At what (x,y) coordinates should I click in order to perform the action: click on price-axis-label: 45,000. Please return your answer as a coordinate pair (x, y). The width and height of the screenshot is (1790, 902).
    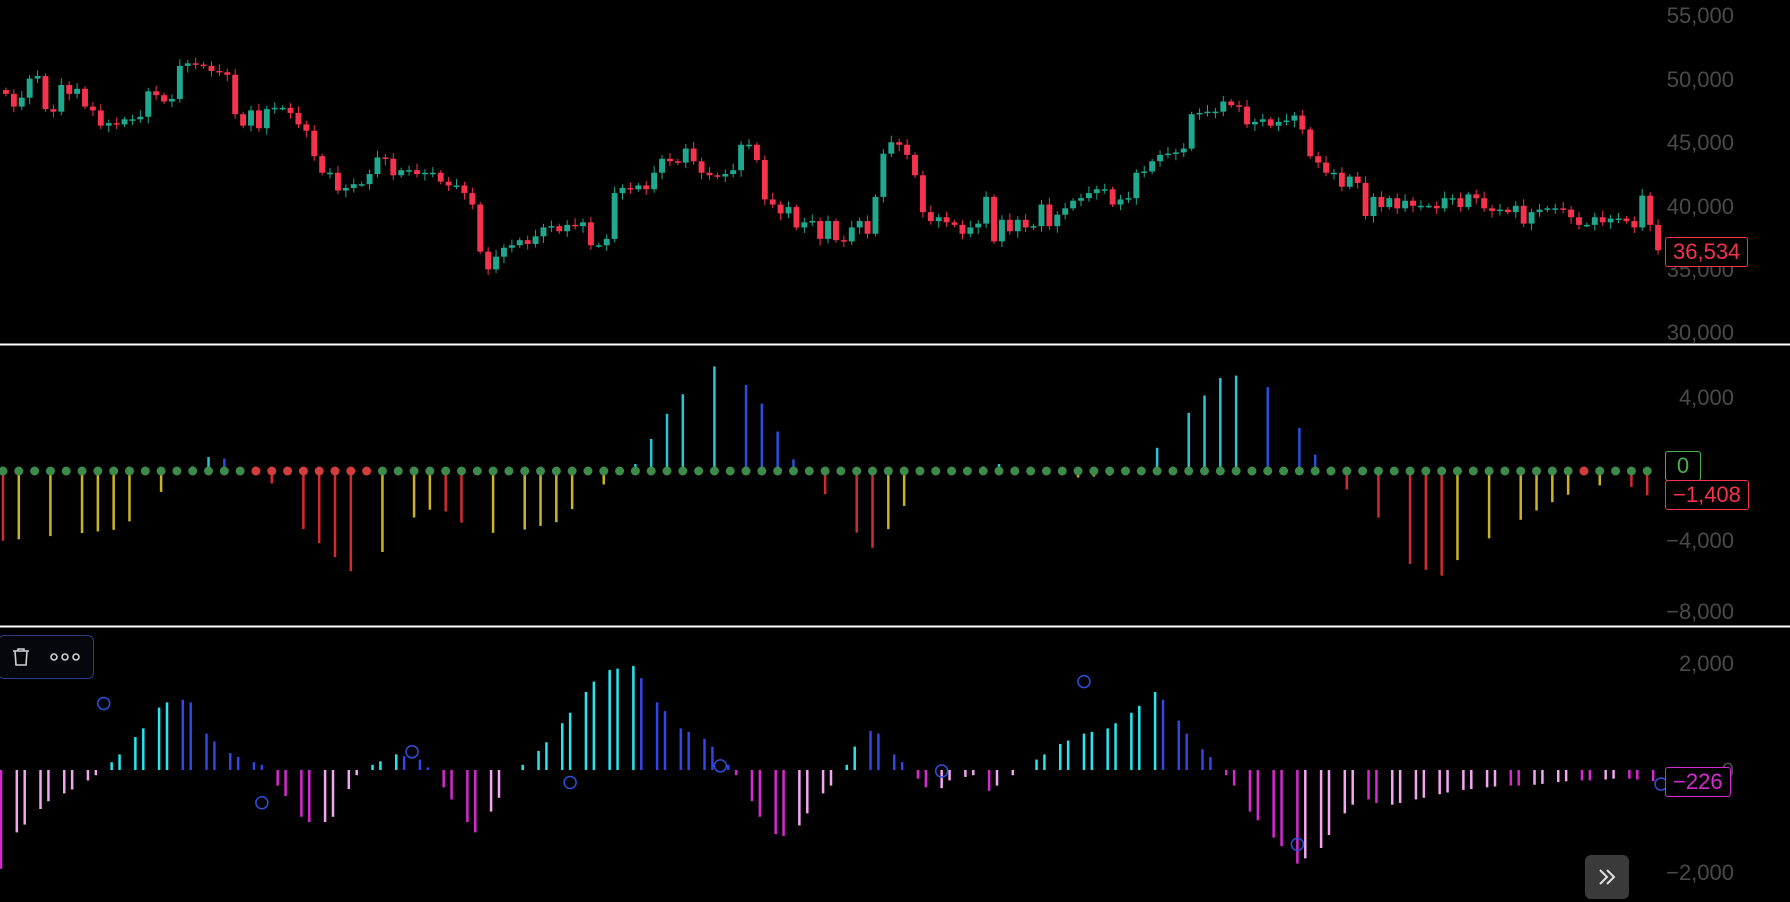
    Looking at the image, I should click on (1700, 142).